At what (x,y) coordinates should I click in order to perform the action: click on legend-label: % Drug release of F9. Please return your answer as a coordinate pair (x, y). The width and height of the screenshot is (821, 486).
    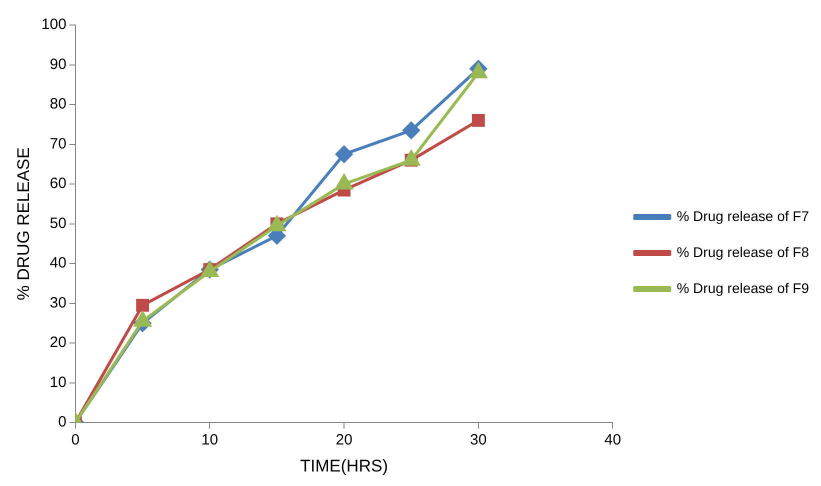
    Looking at the image, I should click on (743, 288).